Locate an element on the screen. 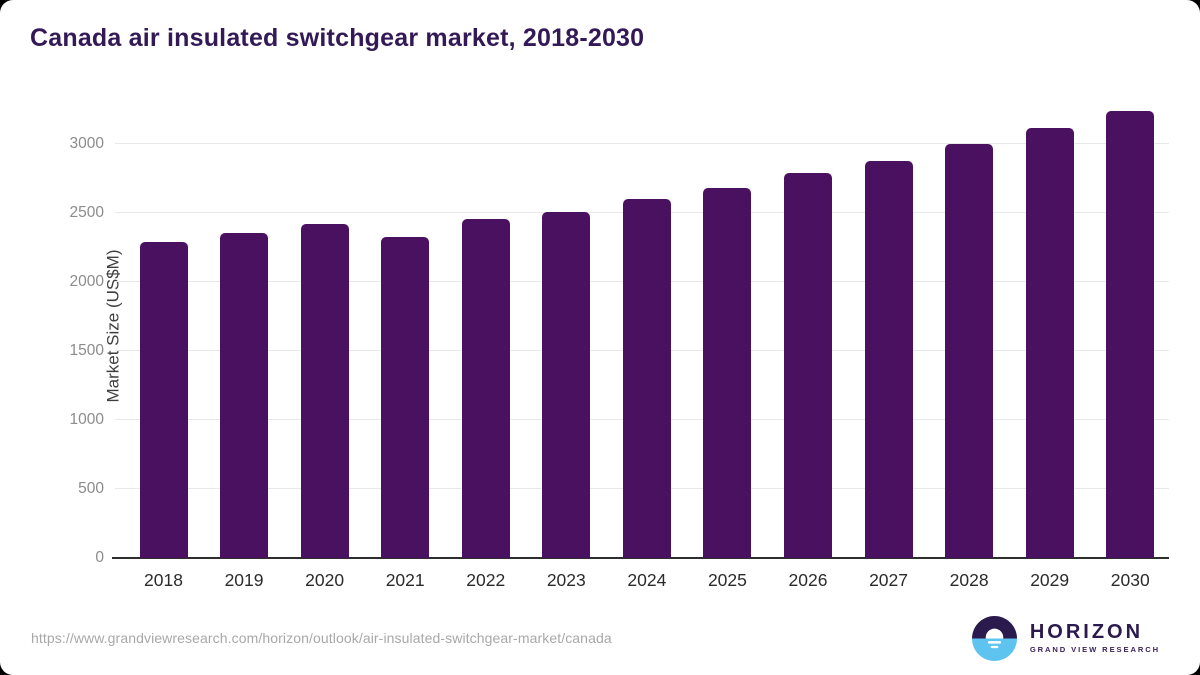  bar-2026 is located at coordinates (807, 365).